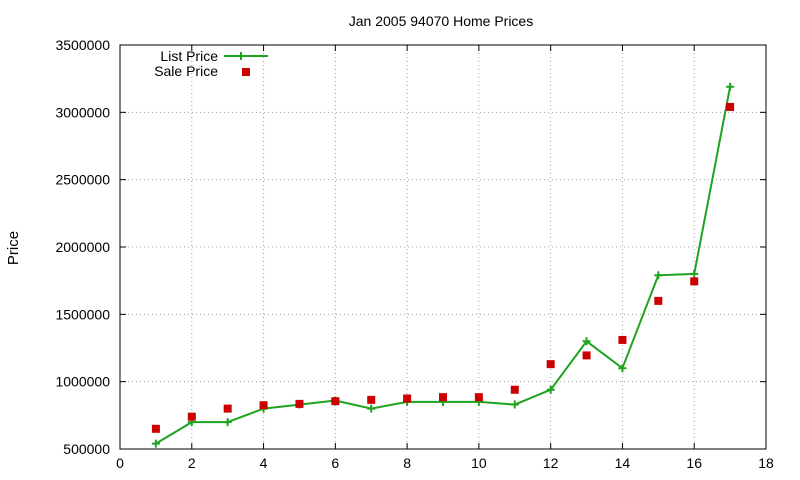 This screenshot has height=480, width=800. I want to click on y-tick-label: 2500000, so click(82, 180).